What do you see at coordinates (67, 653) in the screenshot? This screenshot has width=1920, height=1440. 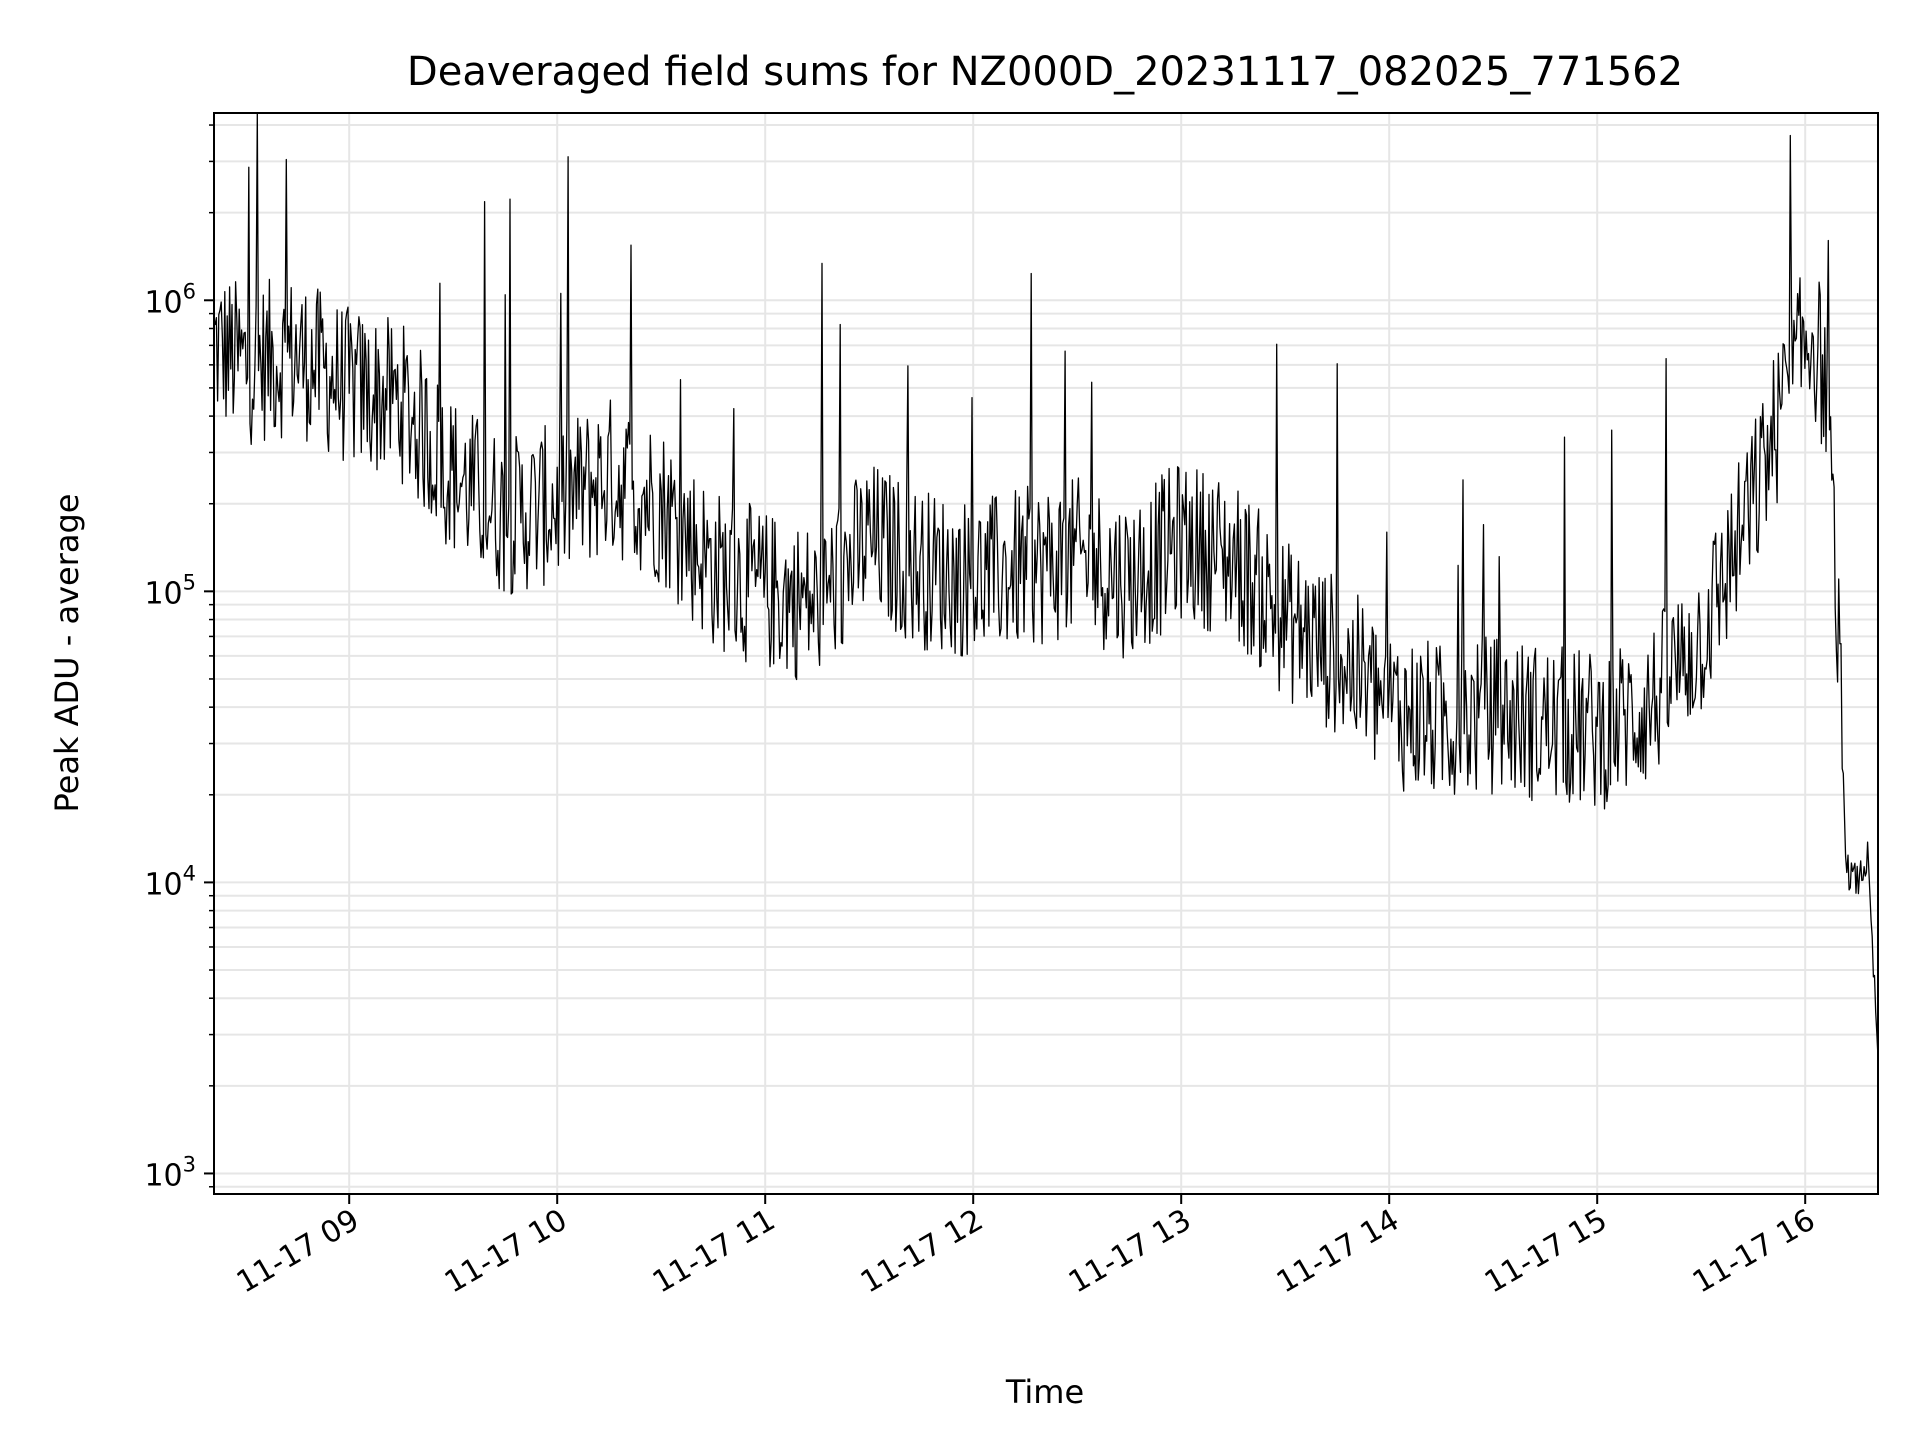 I see `y-axis-label: Peak ADU - average` at bounding box center [67, 653].